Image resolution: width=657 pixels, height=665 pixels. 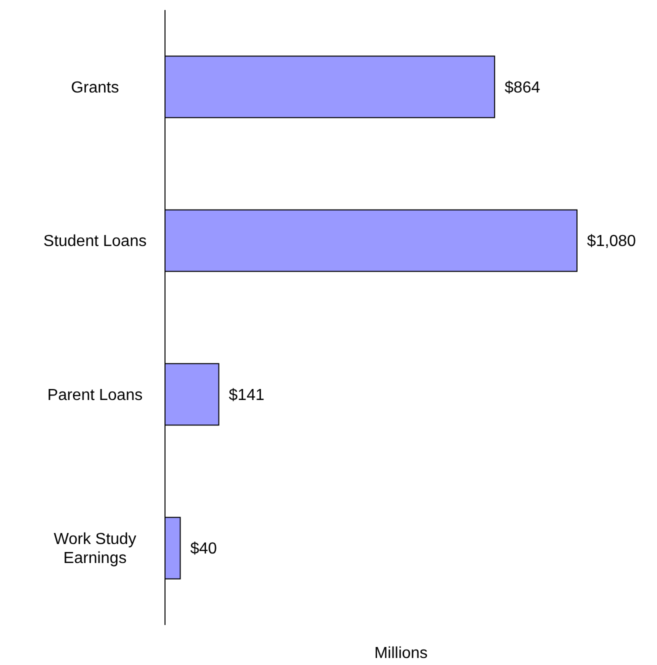 I want to click on data-label: $1,080, so click(x=611, y=241).